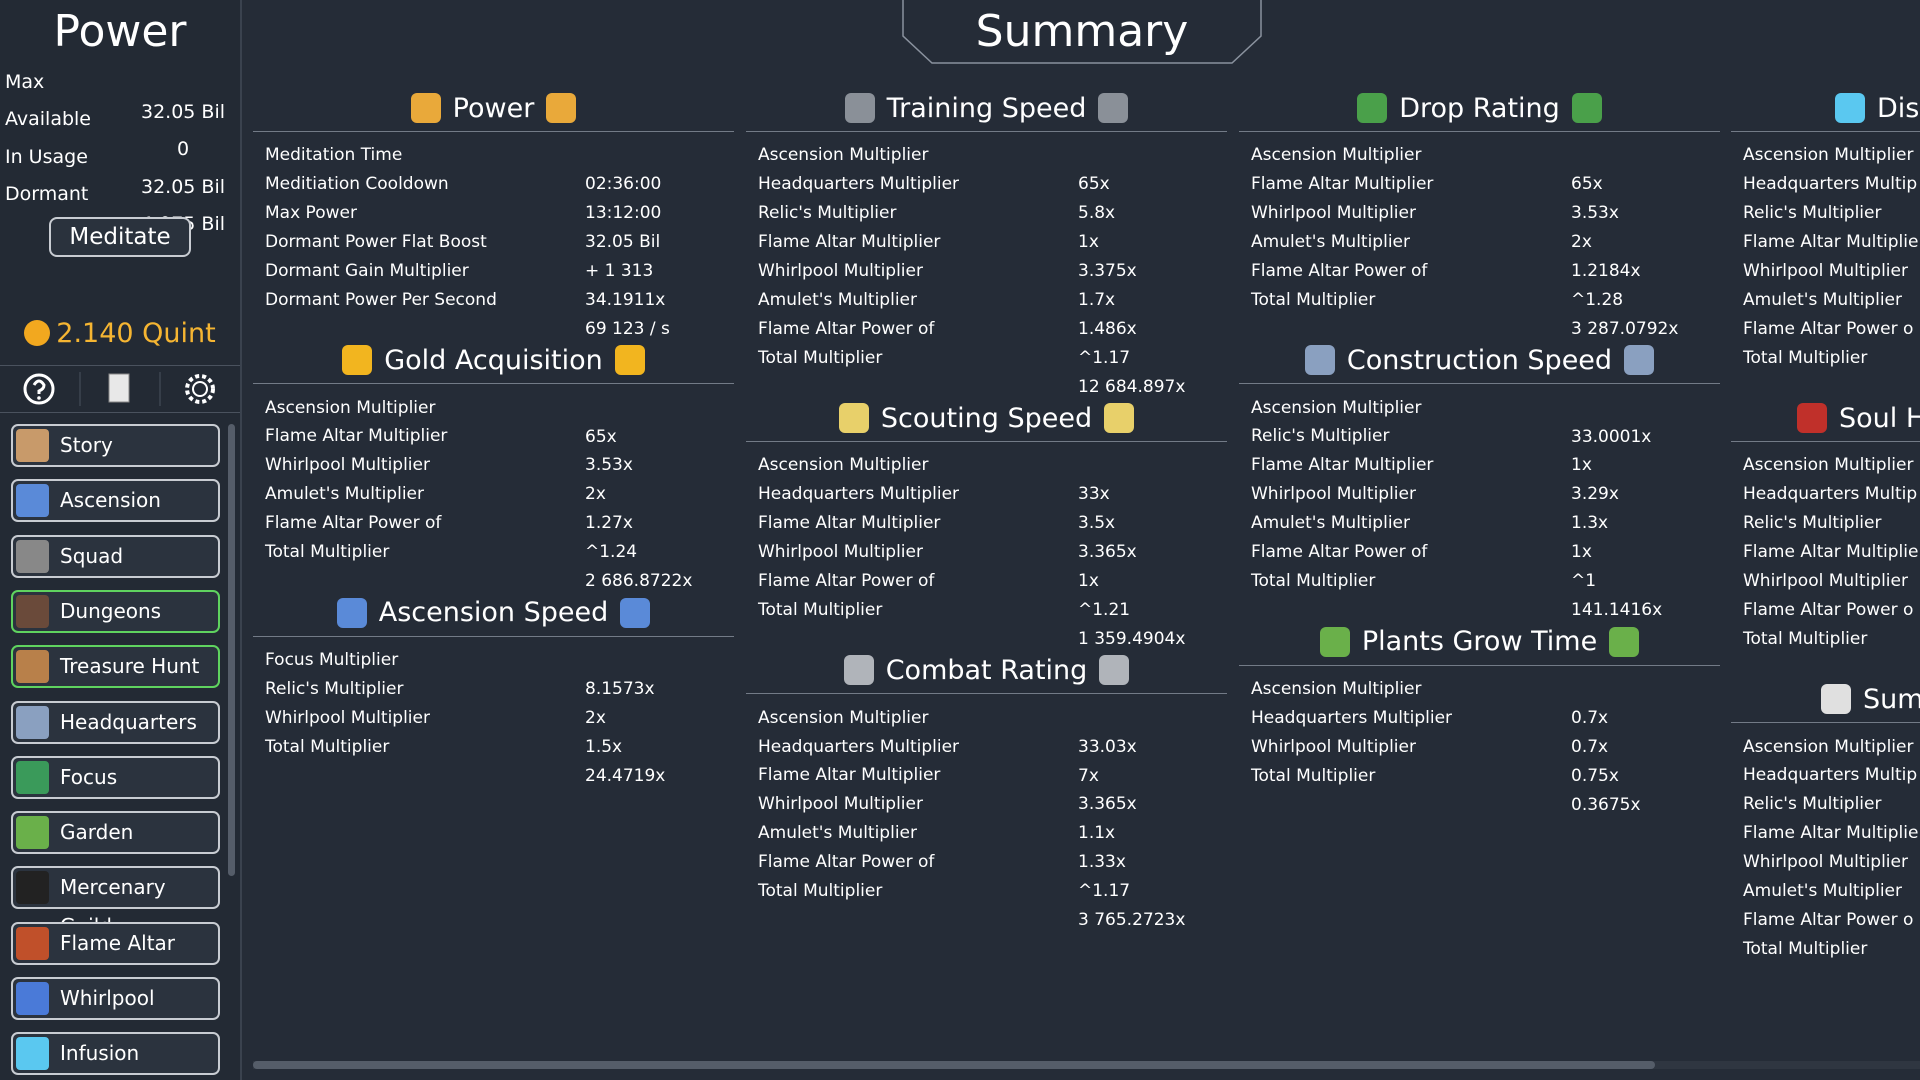  I want to click on settings-icon, so click(200, 389).